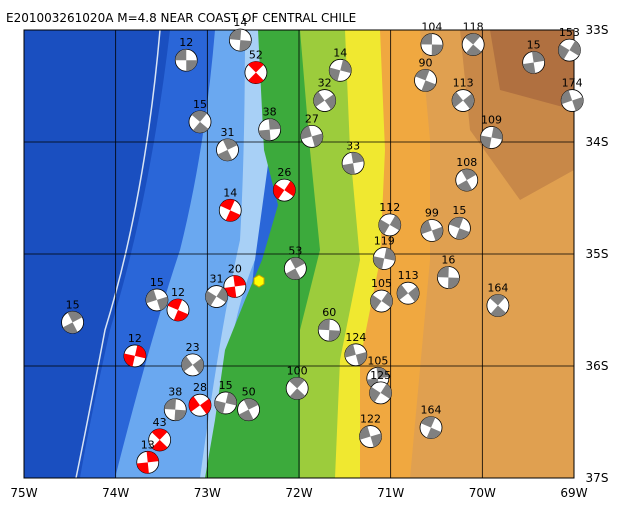 The image size is (619, 511). Describe the element at coordinates (148, 444) in the screenshot. I see `event-label: 13` at that location.